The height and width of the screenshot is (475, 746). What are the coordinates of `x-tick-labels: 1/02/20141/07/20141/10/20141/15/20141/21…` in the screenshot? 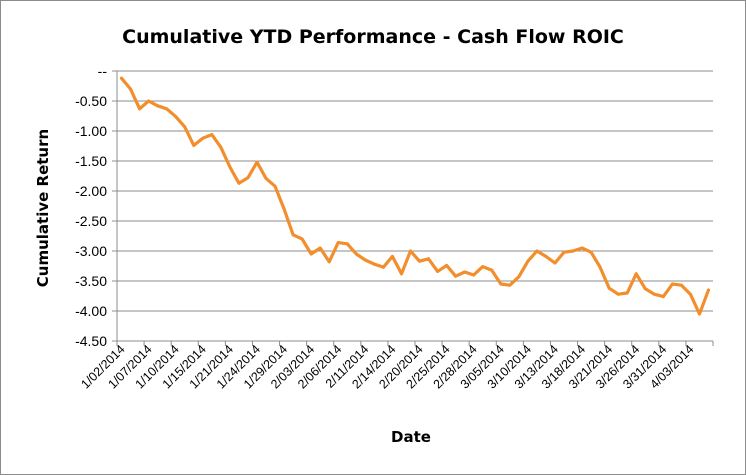 It's located at (396, 366).